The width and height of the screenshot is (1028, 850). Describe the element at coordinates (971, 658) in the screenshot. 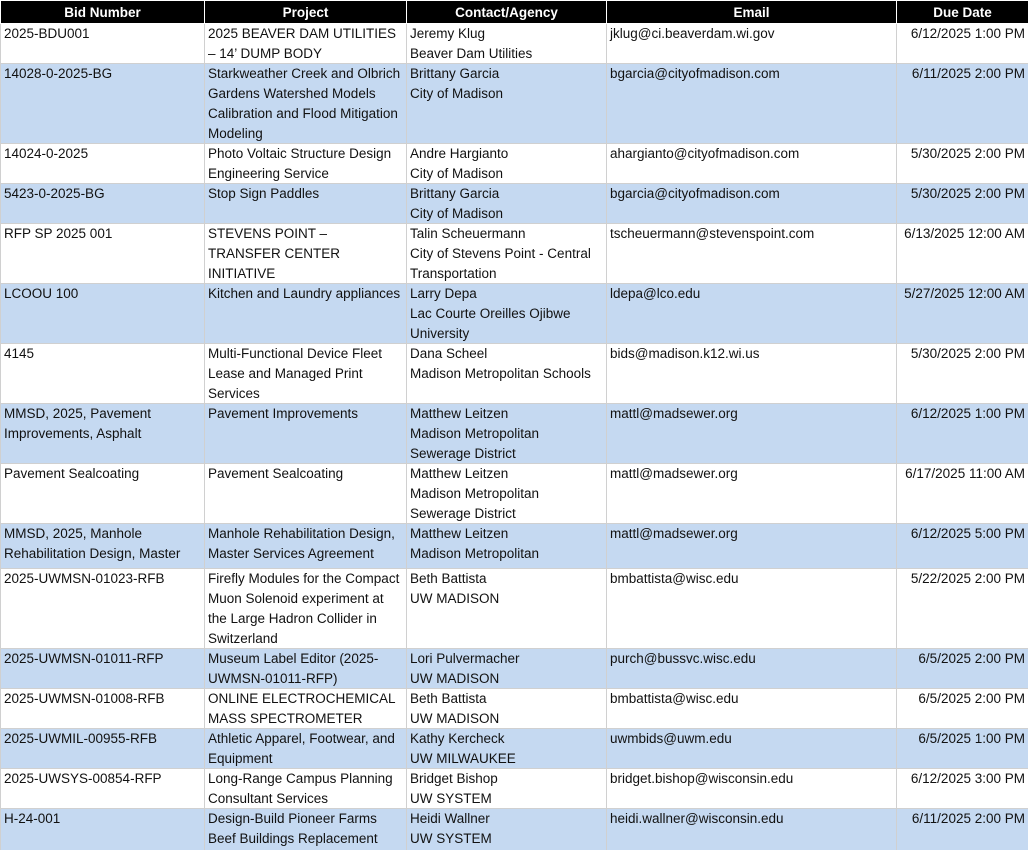

I see `due-text: 6/5/2025 2:00 PM` at that location.